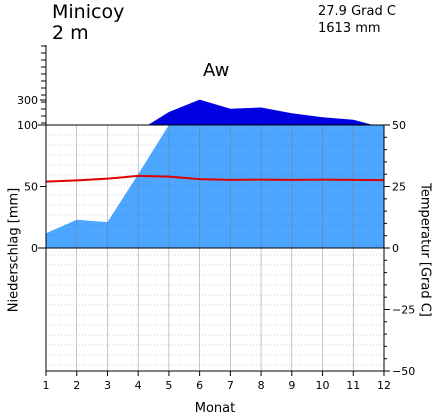 The width and height of the screenshot is (436, 416). Describe the element at coordinates (291, 385) in the screenshot. I see `x-tick-label: 9` at that location.